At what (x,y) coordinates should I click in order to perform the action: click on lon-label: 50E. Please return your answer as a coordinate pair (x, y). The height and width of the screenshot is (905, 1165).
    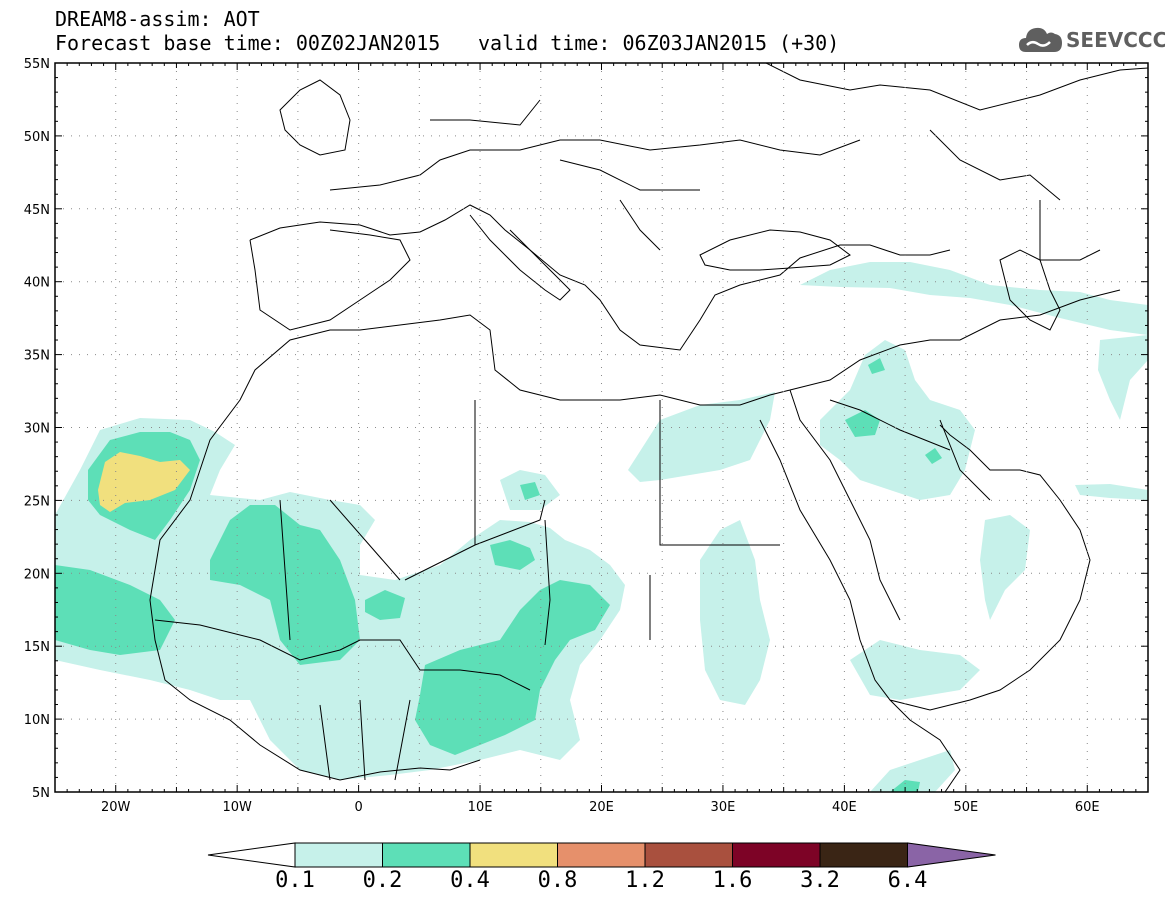
    Looking at the image, I should click on (965, 807).